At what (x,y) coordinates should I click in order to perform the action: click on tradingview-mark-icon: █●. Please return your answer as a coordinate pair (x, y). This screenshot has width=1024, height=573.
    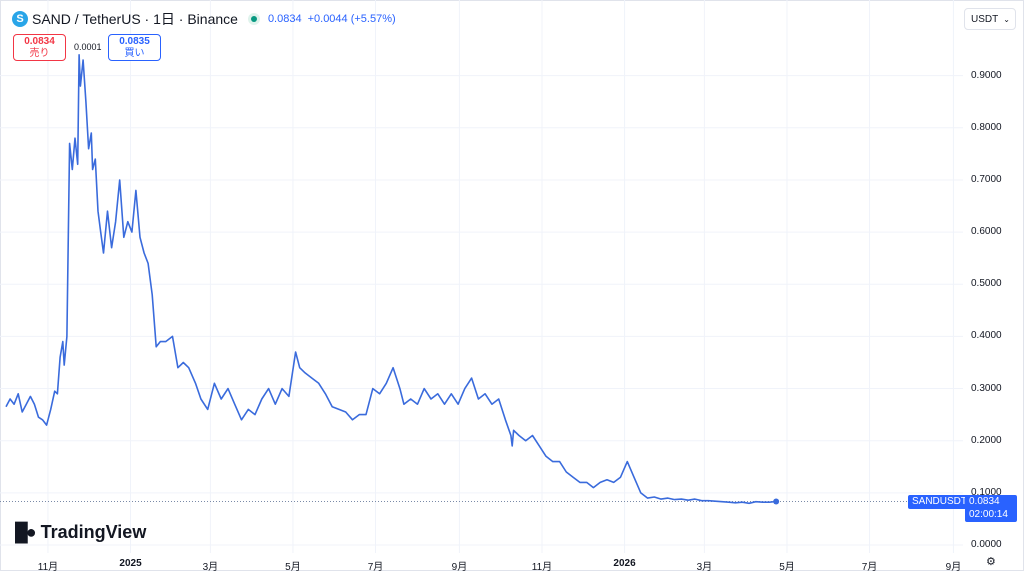
    Looking at the image, I should click on (26, 532).